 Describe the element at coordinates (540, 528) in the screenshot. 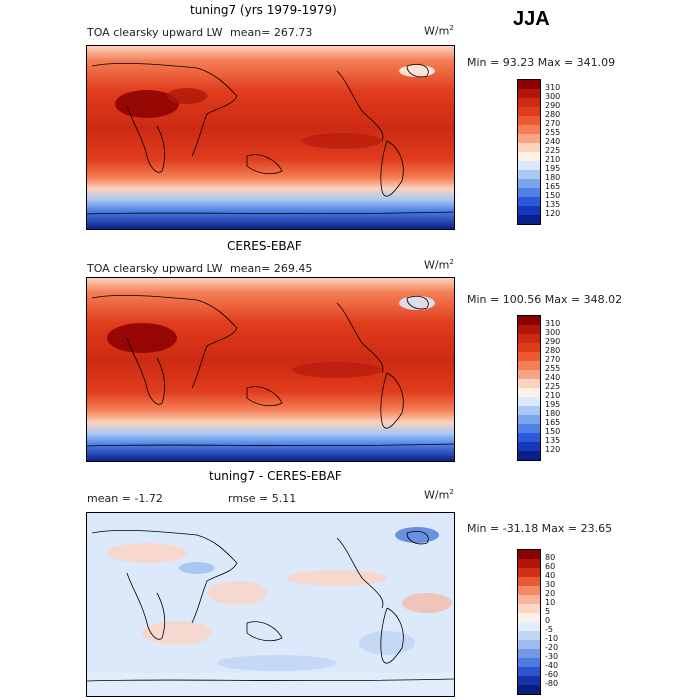

I see `panel3-minmax: Min = -31.18 Max = 23.65` at that location.